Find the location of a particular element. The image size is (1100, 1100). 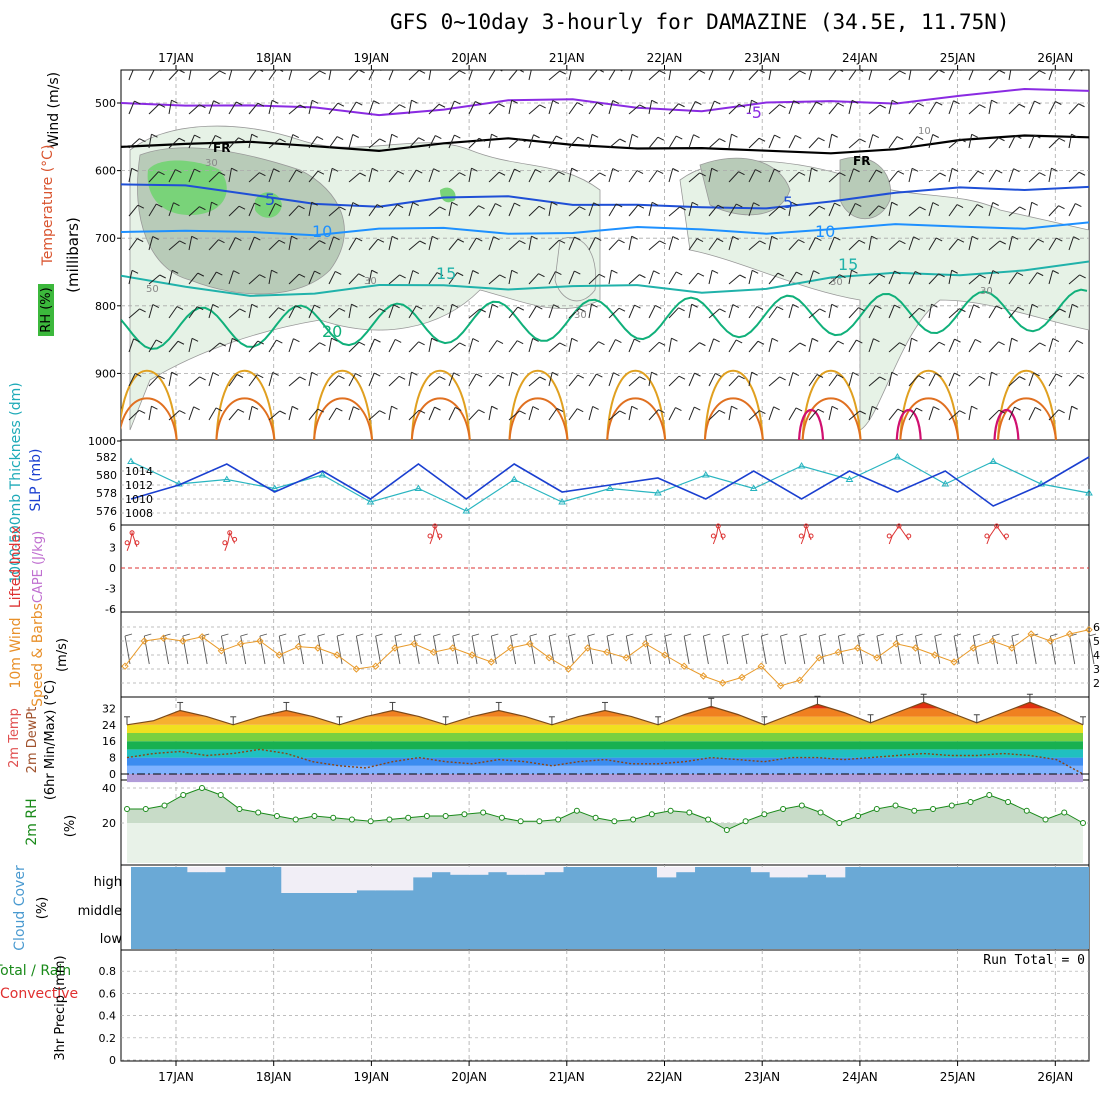

thickness-point is located at coordinates (993, 460).